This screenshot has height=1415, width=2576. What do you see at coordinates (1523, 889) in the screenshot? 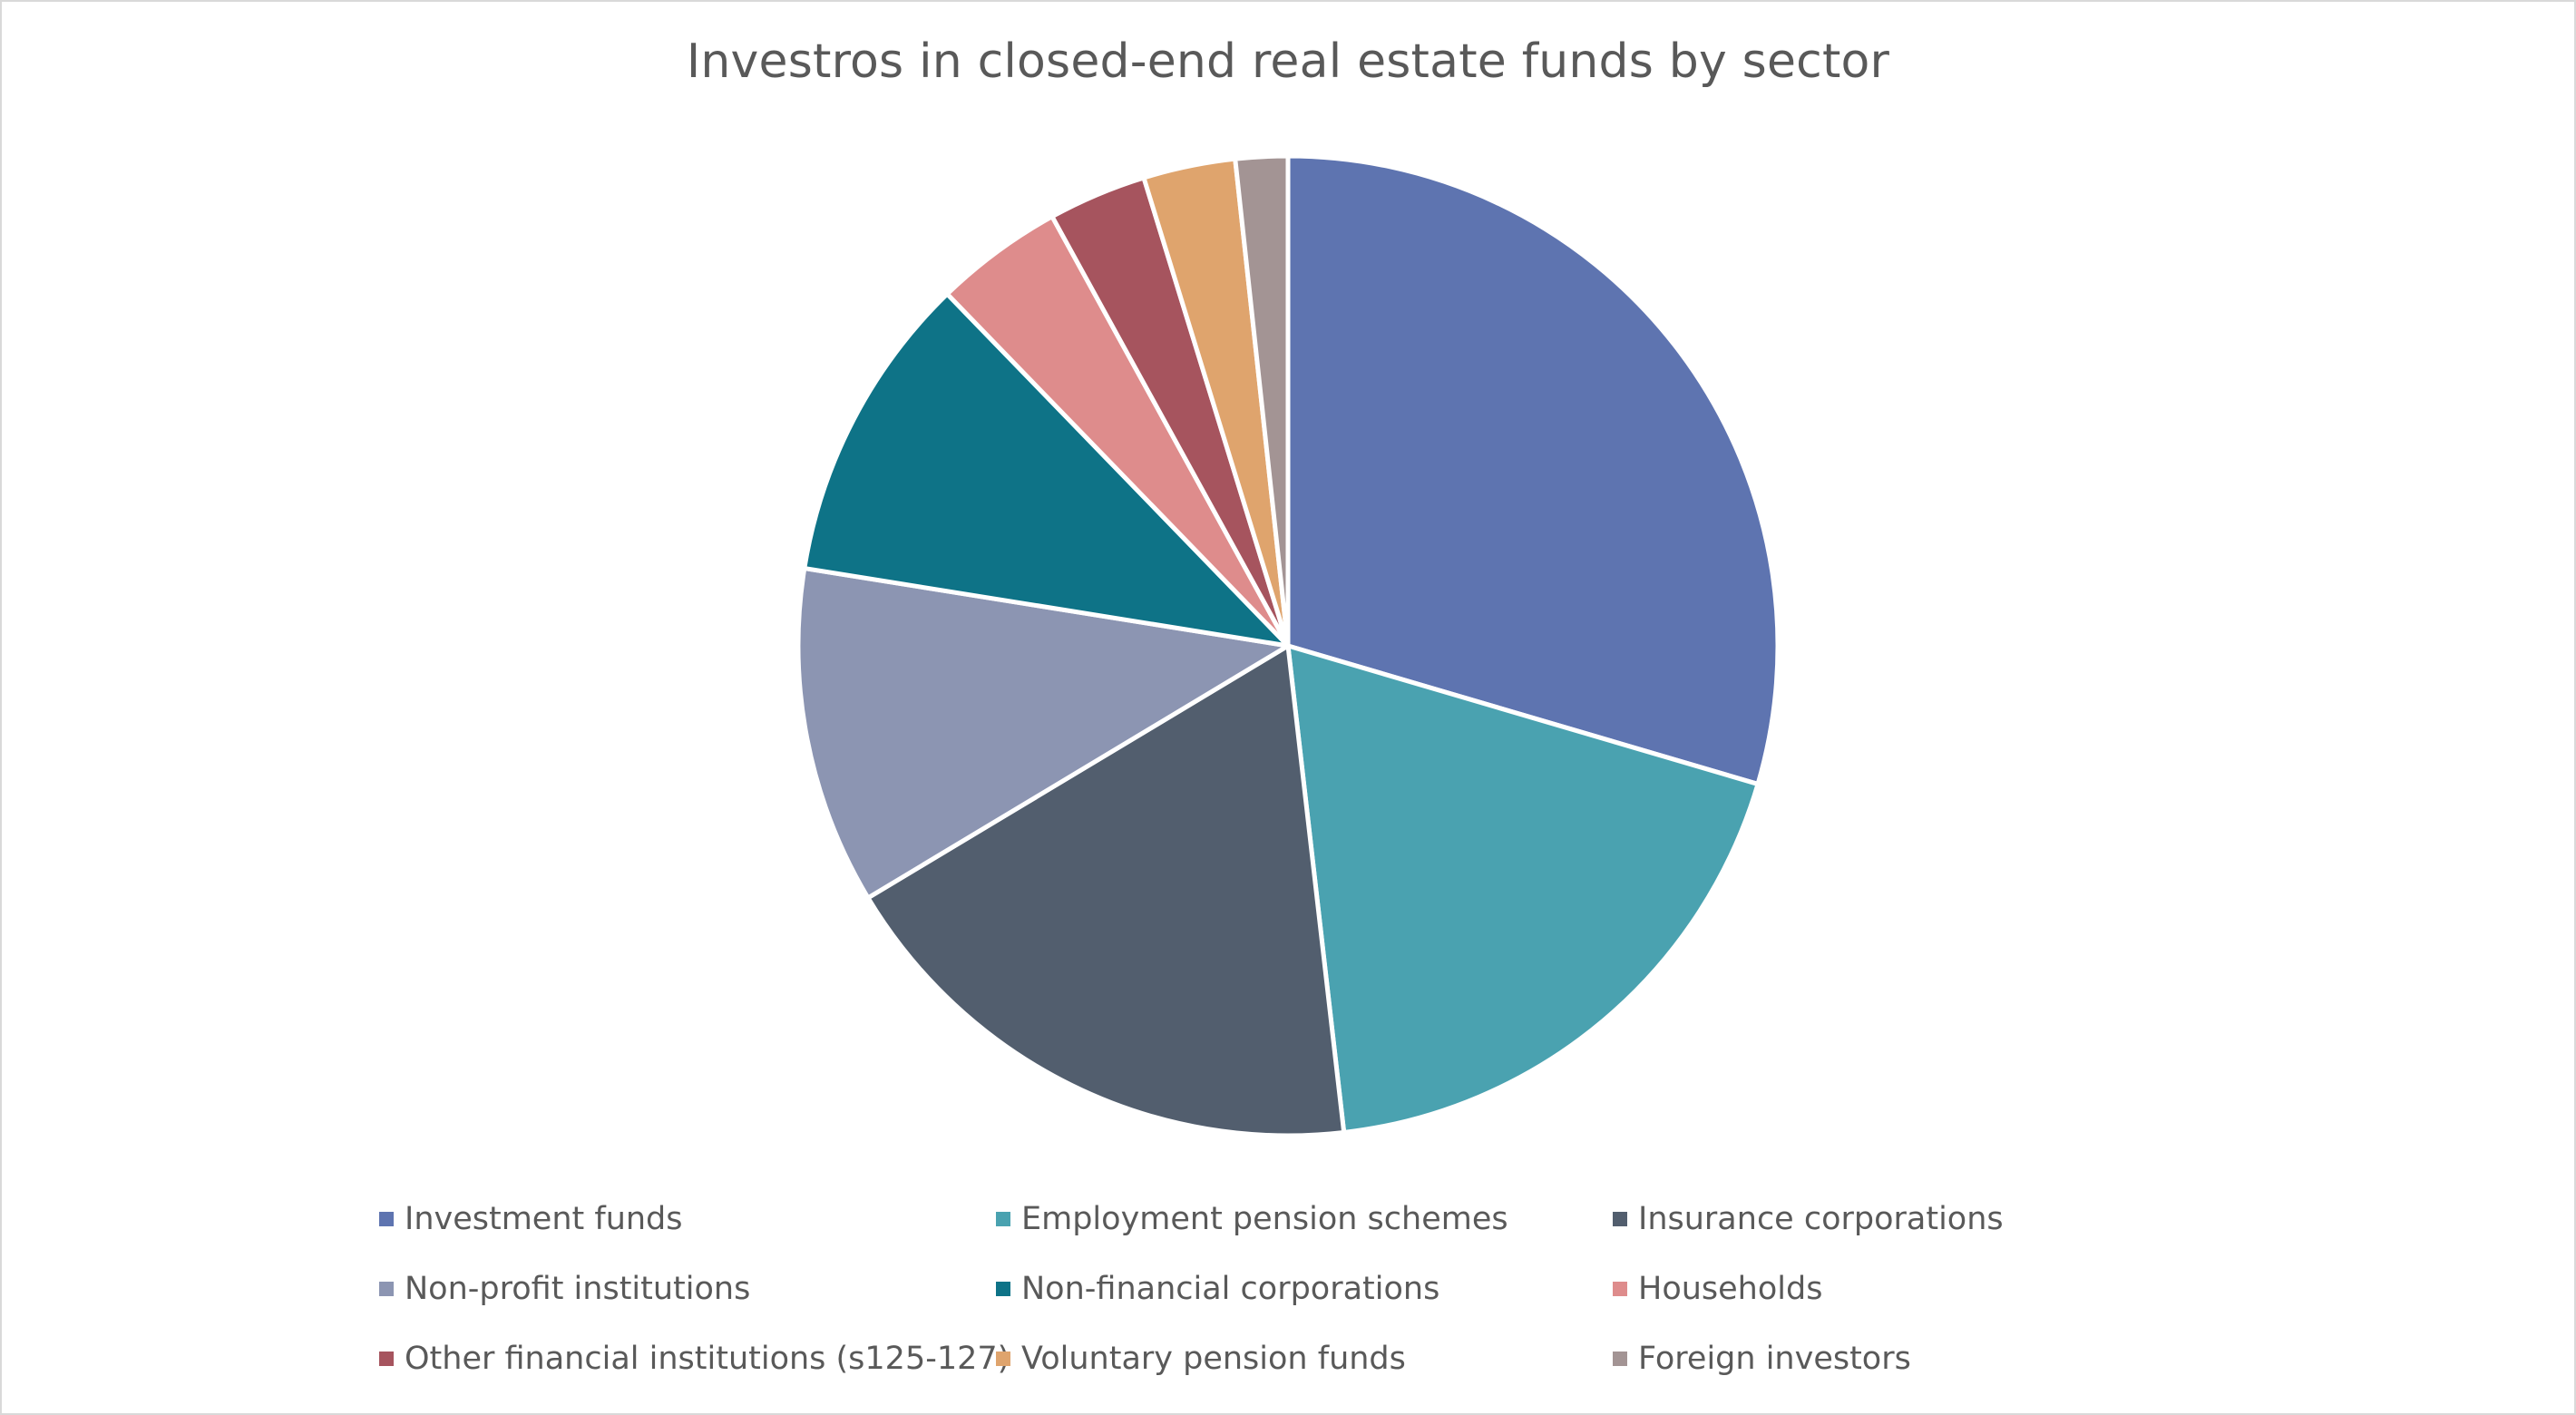
I see `pie-slice-employment-pension-schemes` at bounding box center [1523, 889].